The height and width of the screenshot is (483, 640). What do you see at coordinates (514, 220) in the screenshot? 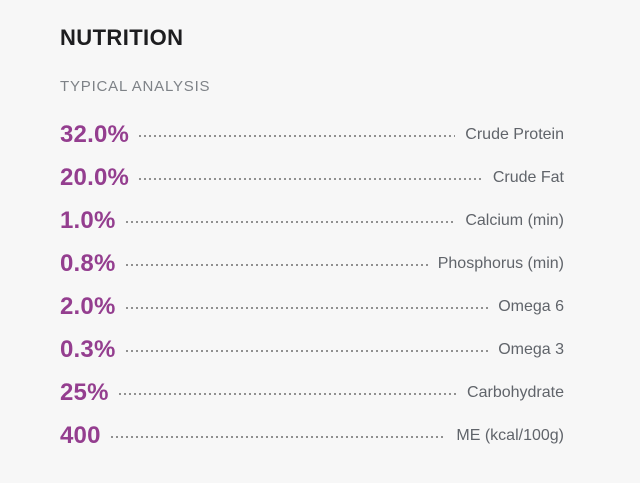
I see `analysis-label: Calcium (min)` at bounding box center [514, 220].